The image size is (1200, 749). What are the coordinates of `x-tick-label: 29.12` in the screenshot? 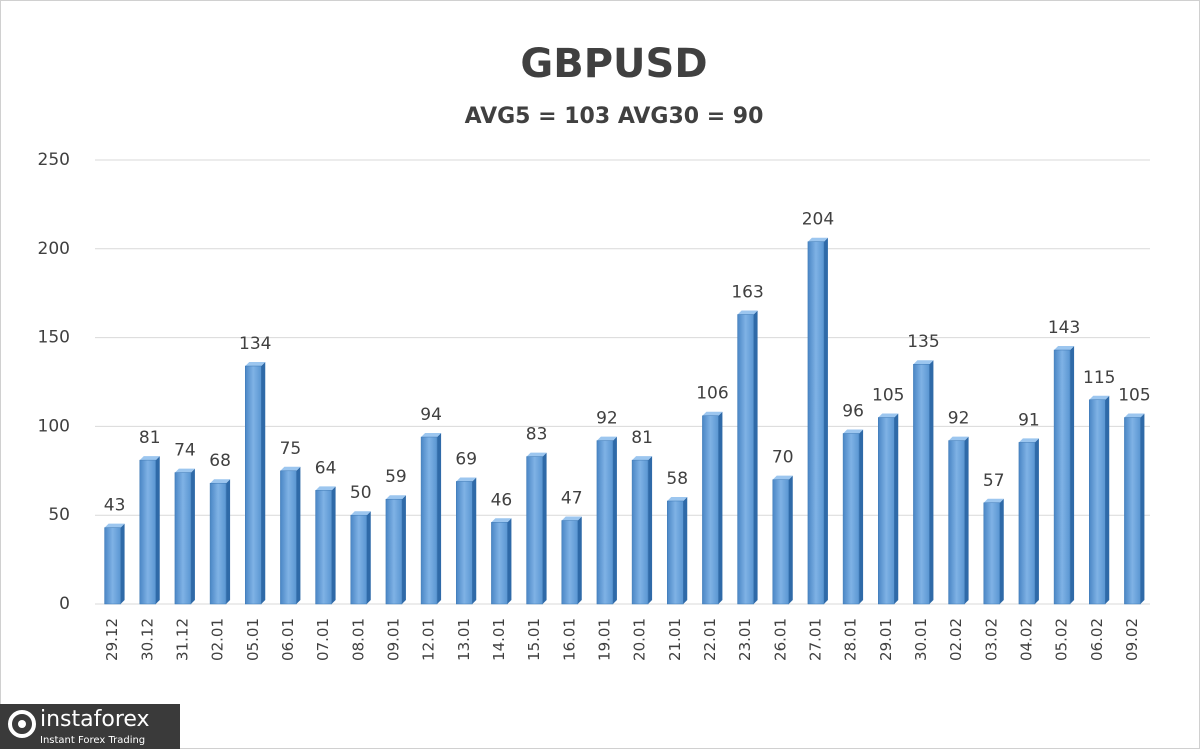 It's located at (112, 639).